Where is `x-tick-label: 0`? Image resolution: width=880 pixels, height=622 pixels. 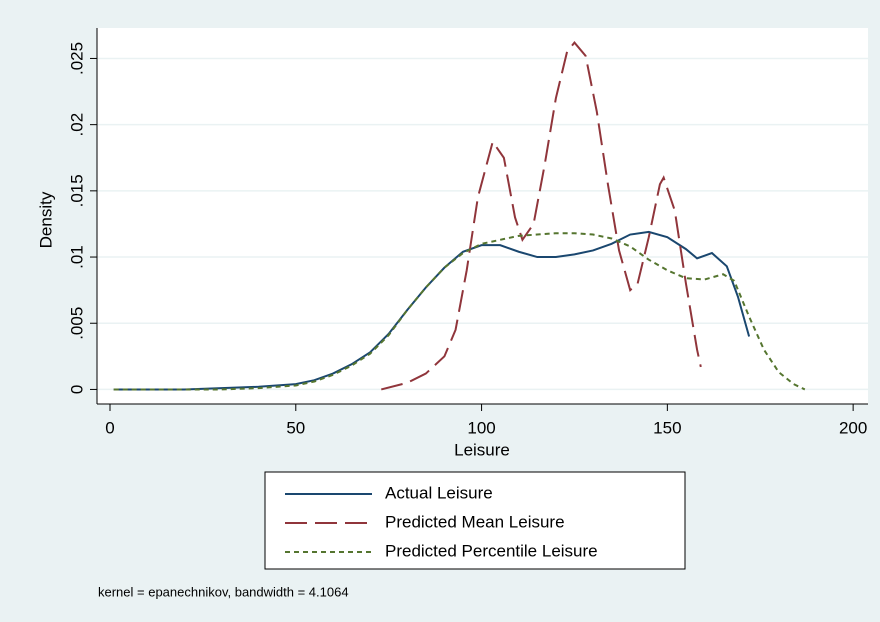
x-tick-label: 0 is located at coordinates (109, 427).